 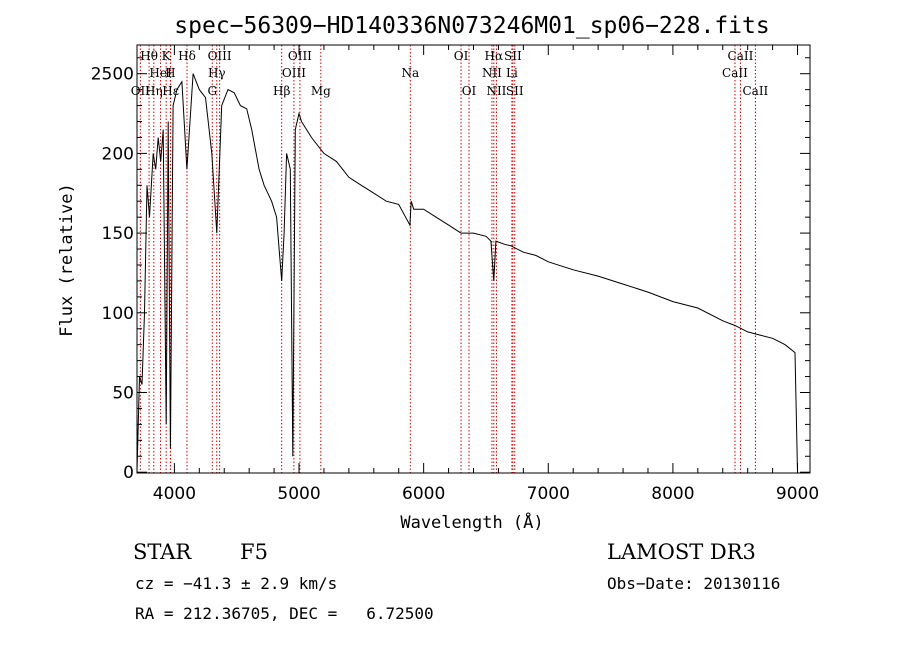 I want to click on y-axis-label: Flux (relative), so click(x=67, y=260).